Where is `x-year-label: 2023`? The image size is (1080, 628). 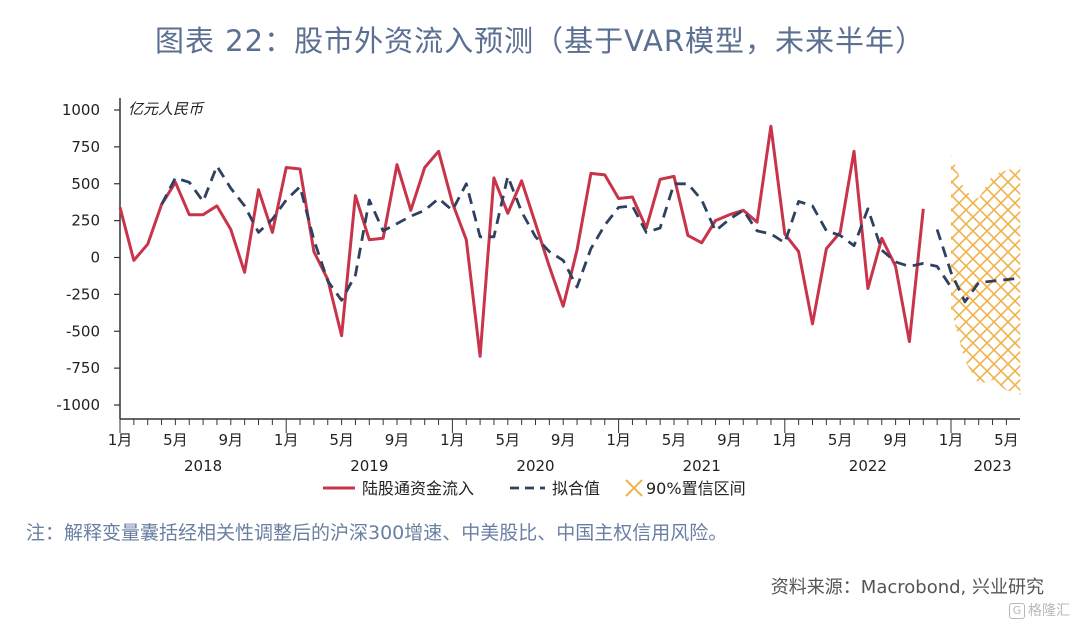 x-year-label: 2023 is located at coordinates (992, 466).